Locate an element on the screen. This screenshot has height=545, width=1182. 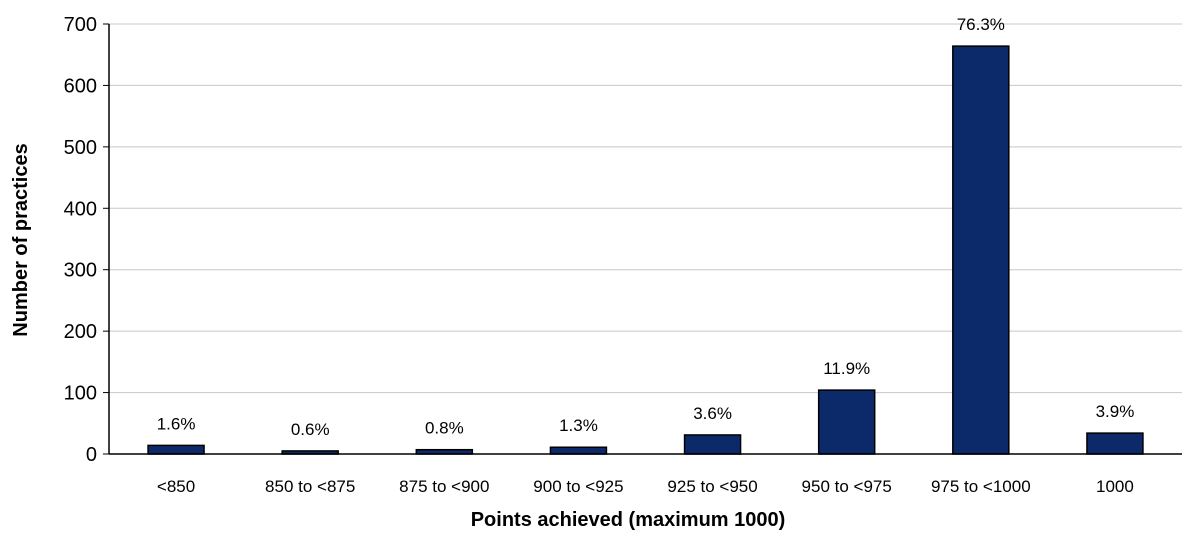
data-label: 76.3% is located at coordinates (981, 24).